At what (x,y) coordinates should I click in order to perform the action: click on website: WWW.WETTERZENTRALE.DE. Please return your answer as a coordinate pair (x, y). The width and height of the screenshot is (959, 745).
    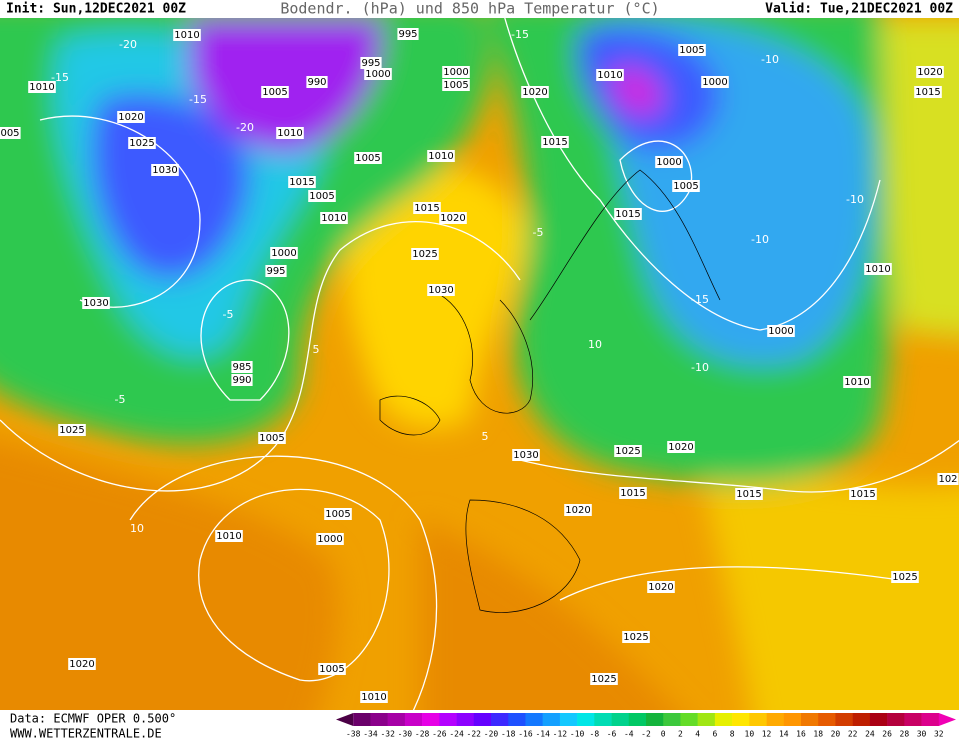
    Looking at the image, I should click on (86, 734).